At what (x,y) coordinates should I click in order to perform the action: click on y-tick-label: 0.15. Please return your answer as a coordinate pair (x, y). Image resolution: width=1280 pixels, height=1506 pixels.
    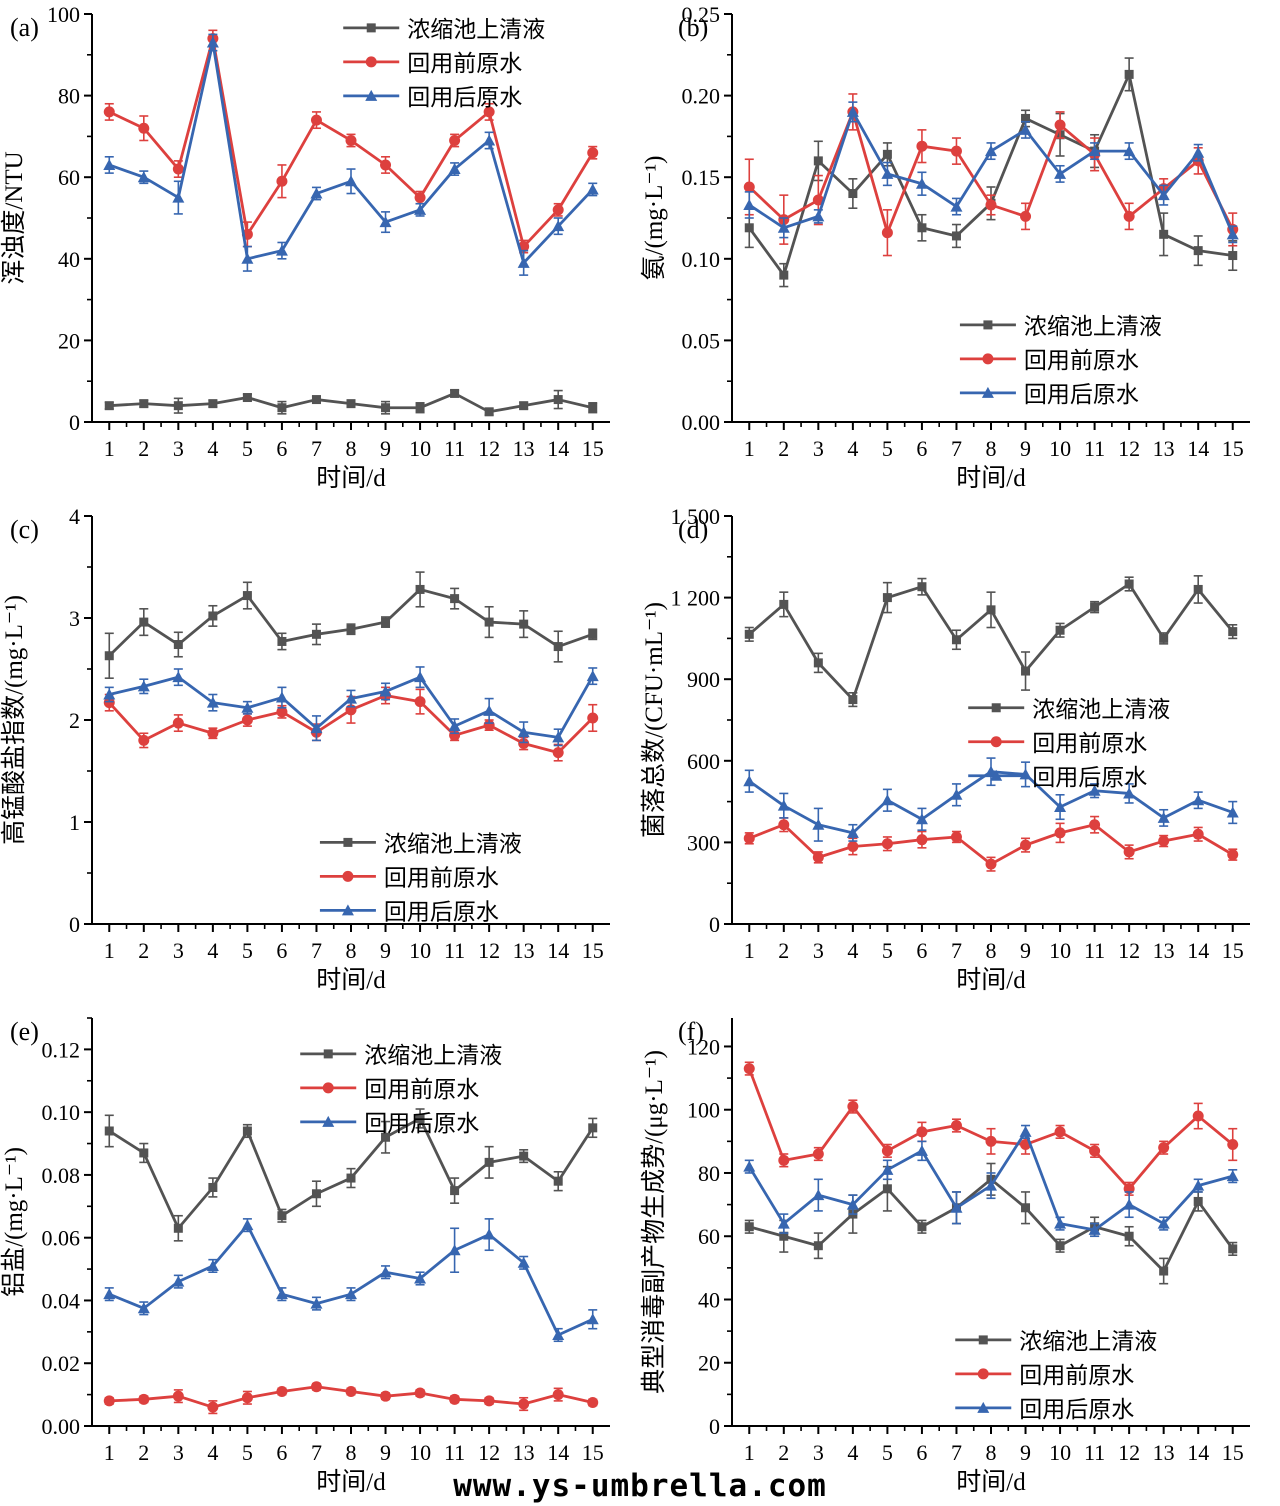
    Looking at the image, I should click on (701, 177).